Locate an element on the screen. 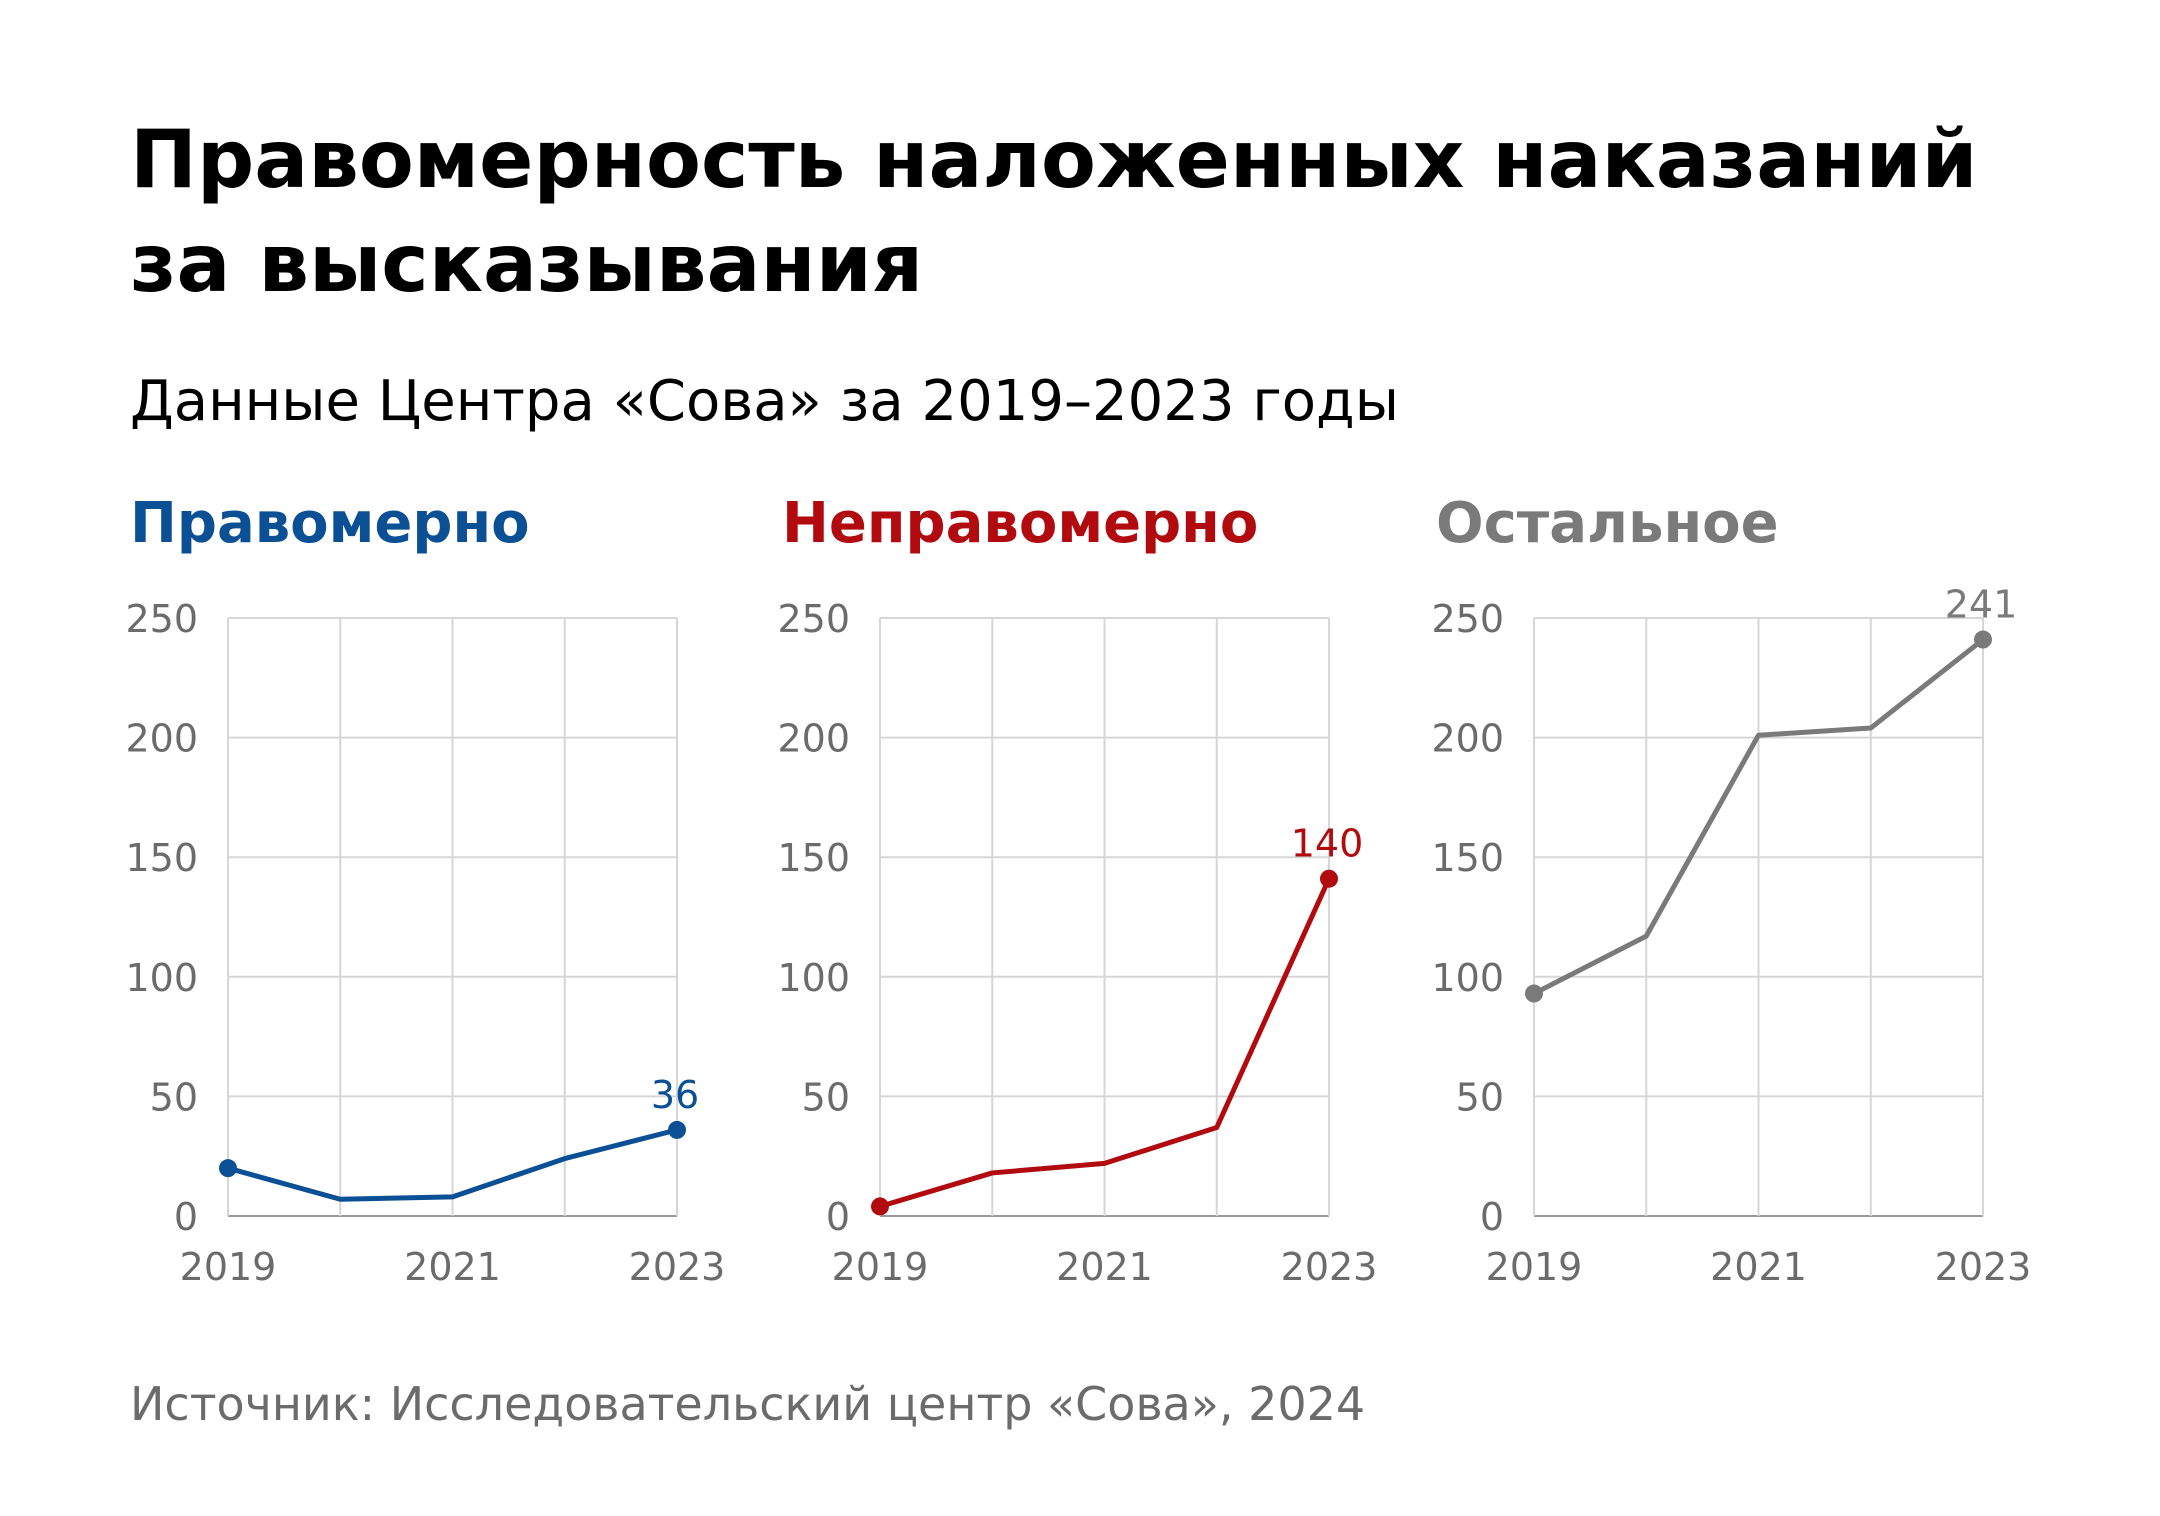 This screenshot has width=2160, height=1516. chart-title-unlawful: Неправомерно is located at coordinates (1020, 523).